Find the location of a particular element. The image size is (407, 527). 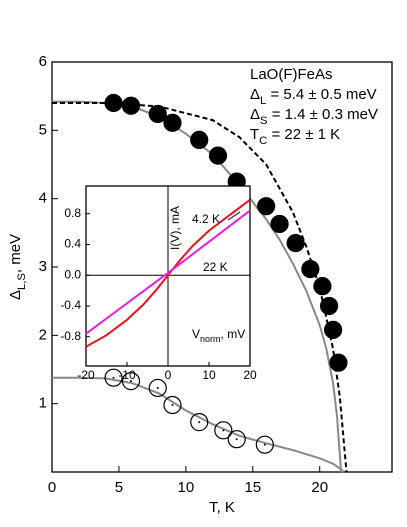

y-tick-label: 4 is located at coordinates (43, 198).